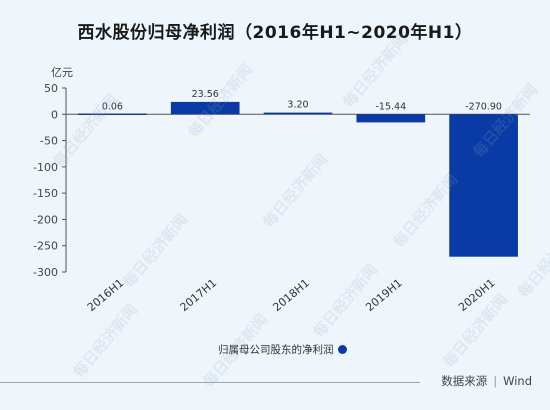  What do you see at coordinates (51, 88) in the screenshot?
I see `y-tick-label: 50` at bounding box center [51, 88].